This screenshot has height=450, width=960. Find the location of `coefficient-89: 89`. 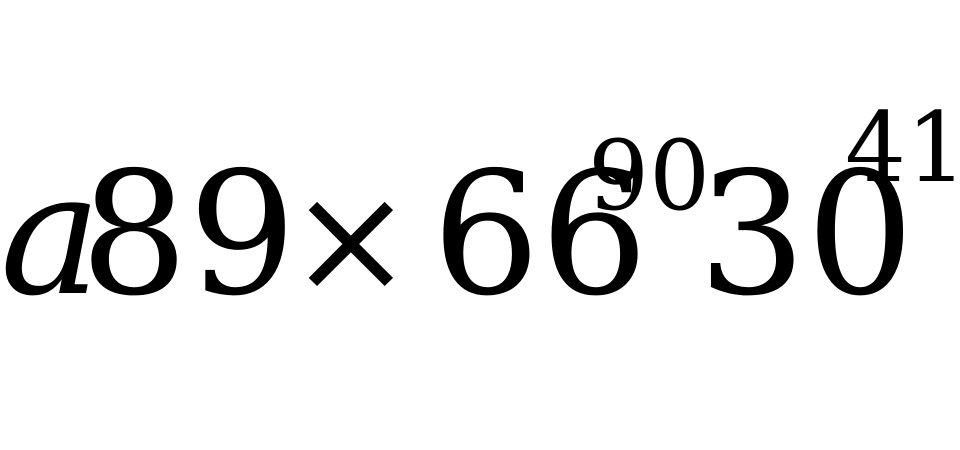

coefficient-89: 89 is located at coordinates (188, 235).